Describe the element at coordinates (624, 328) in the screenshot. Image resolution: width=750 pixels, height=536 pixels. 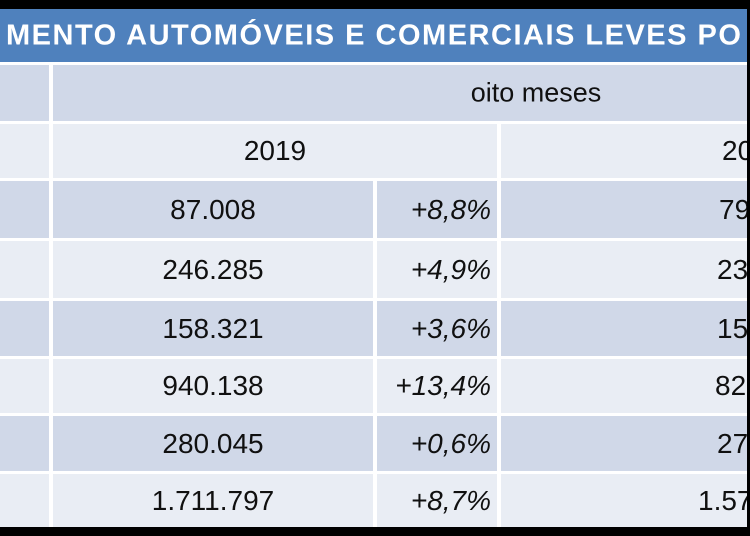
I see `cell-value-2018-cropped: 152` at that location.